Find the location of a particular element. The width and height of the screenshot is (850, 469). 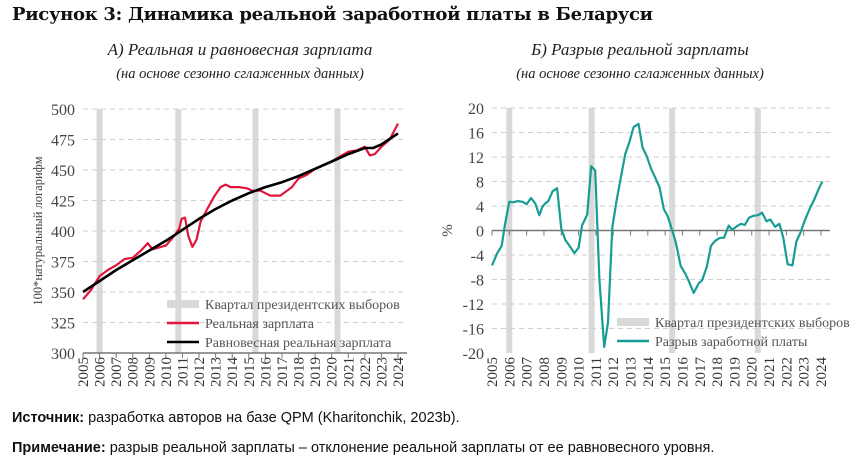

right-x-tick-label: 2021 is located at coordinates (770, 372).